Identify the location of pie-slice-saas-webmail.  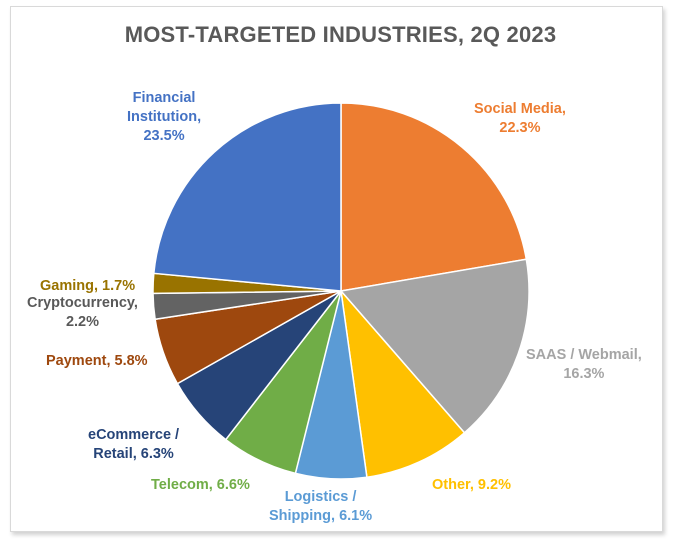
(434, 346).